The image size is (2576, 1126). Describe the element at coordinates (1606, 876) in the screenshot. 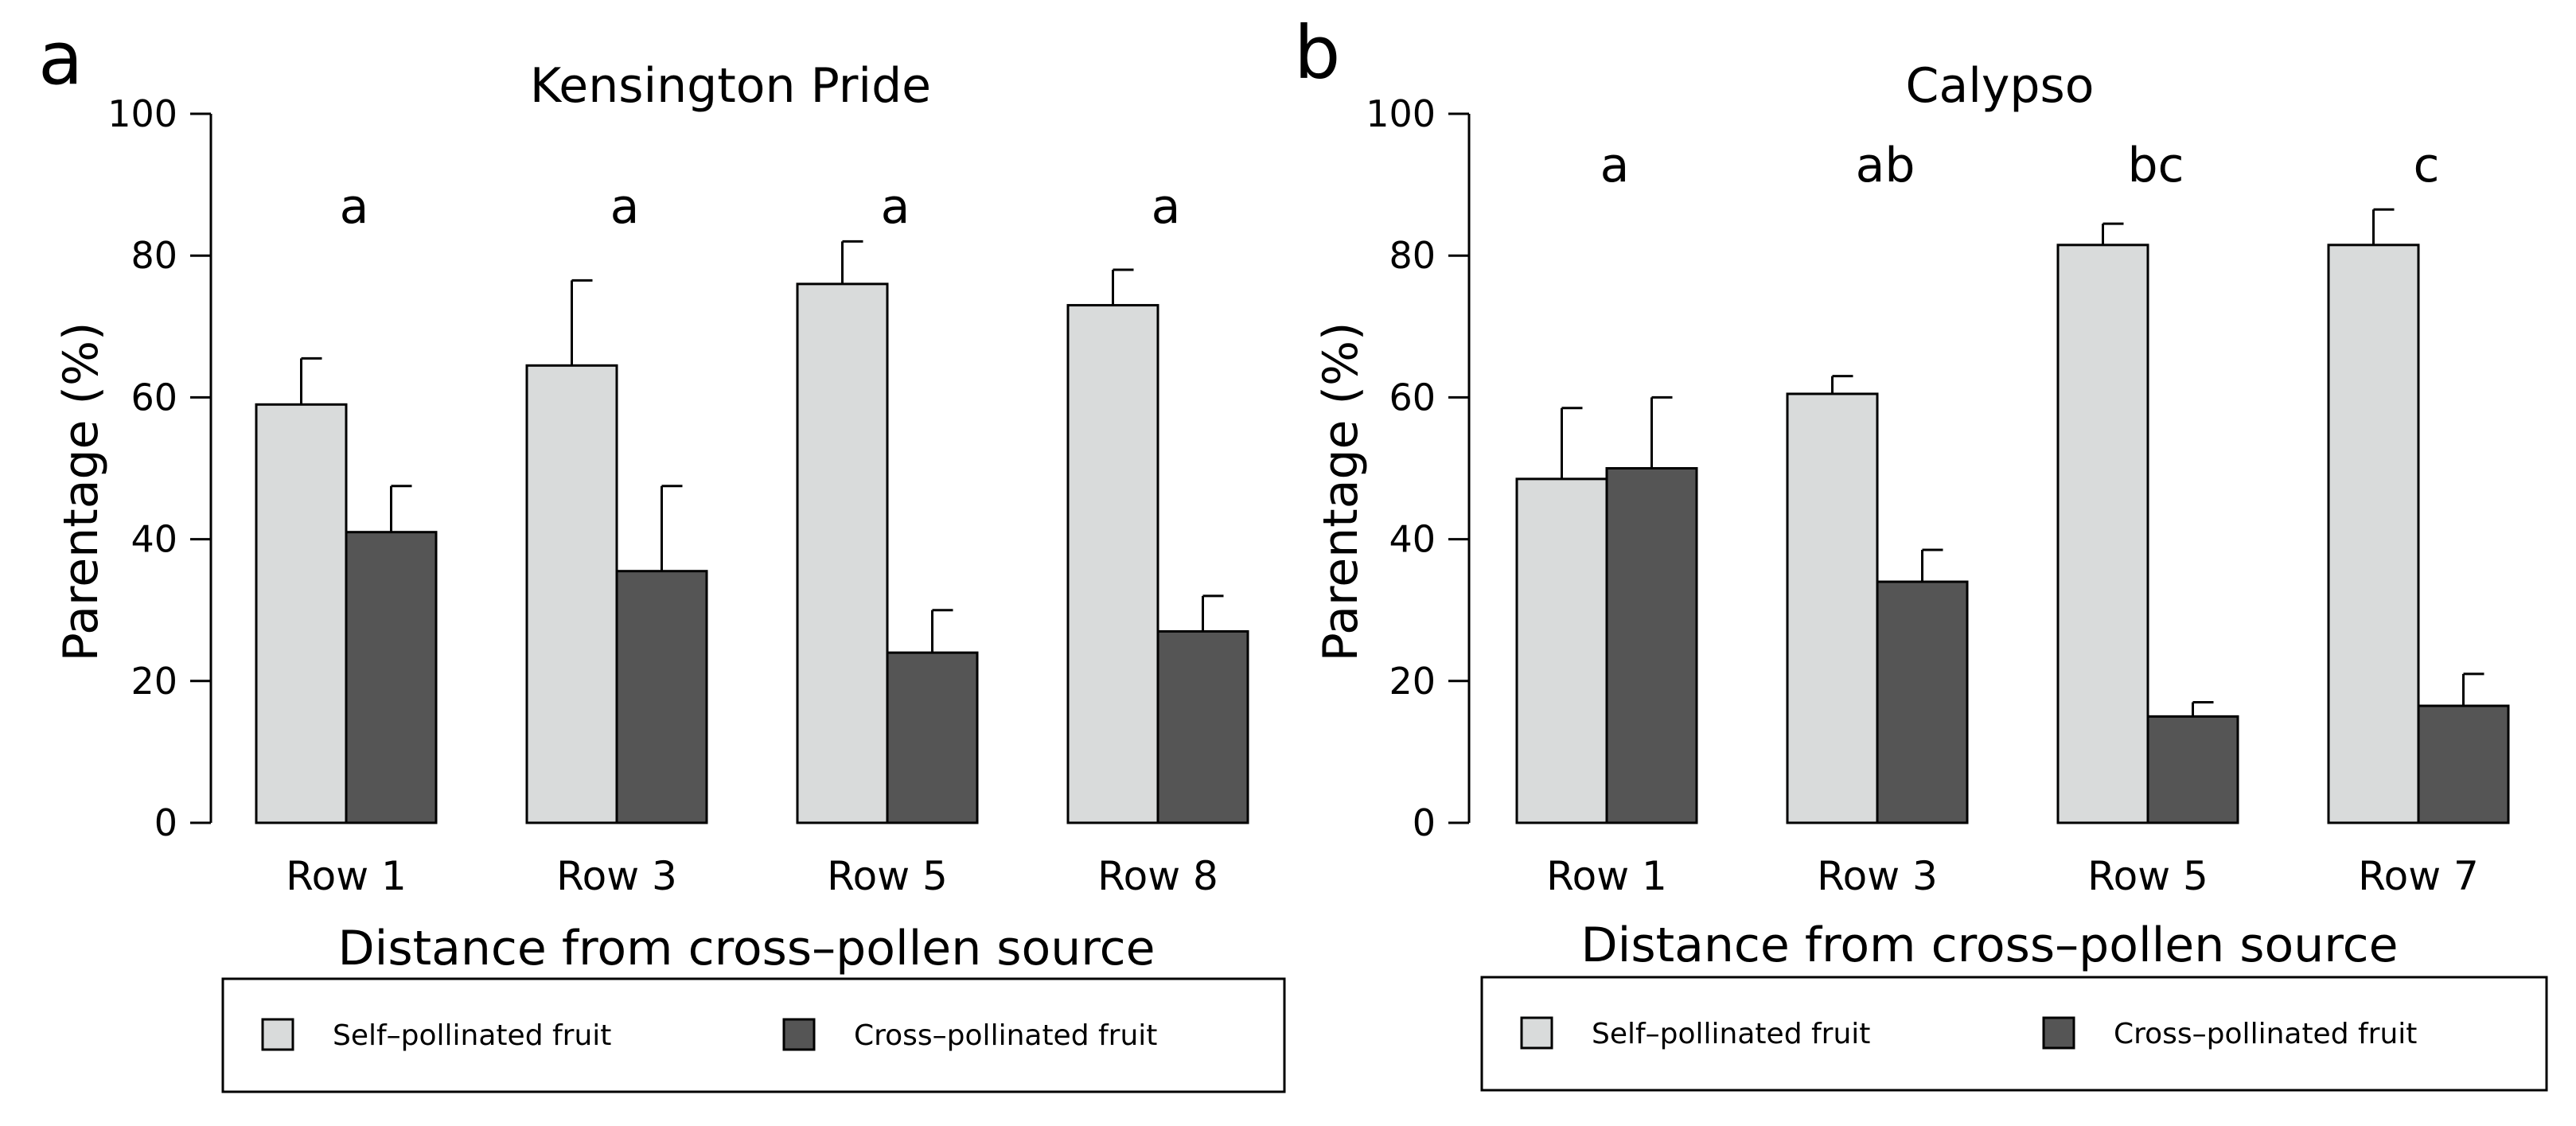

I see `panel-b-category-label: Row 1` at that location.